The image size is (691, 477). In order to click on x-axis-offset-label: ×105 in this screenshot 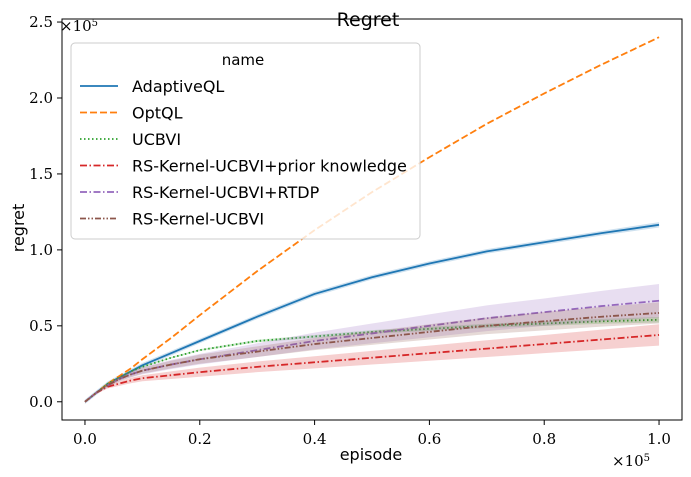, I will do `click(631, 461)`.